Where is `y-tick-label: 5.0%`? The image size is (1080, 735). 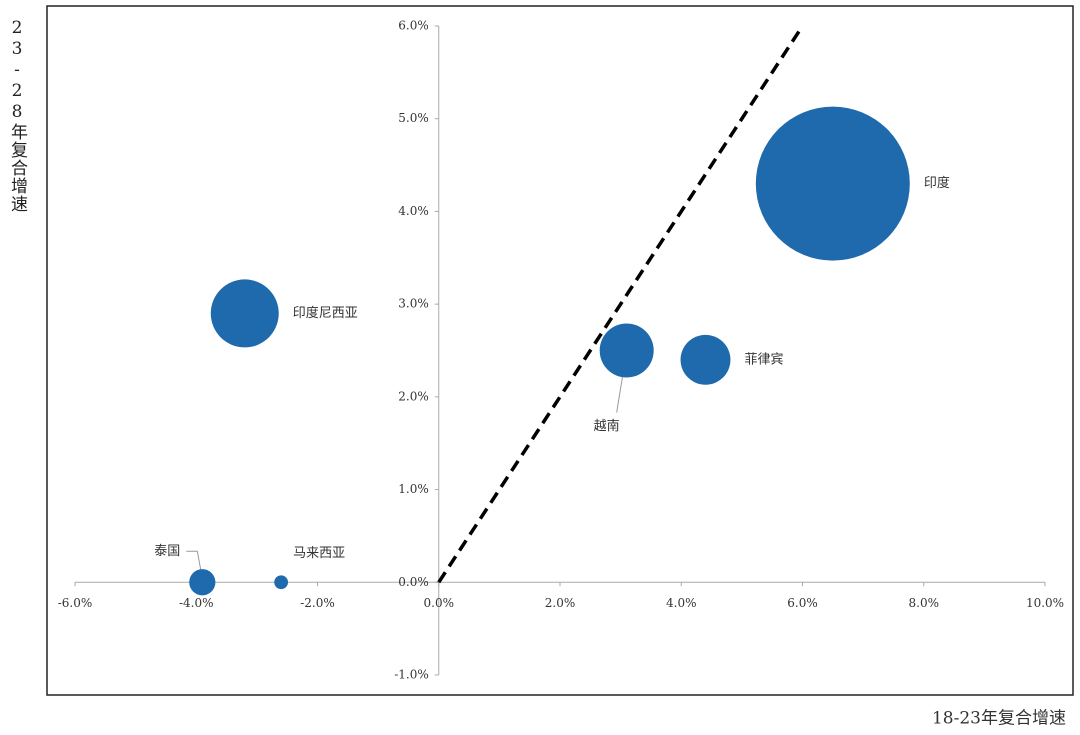 y-tick-label: 5.0% is located at coordinates (413, 118).